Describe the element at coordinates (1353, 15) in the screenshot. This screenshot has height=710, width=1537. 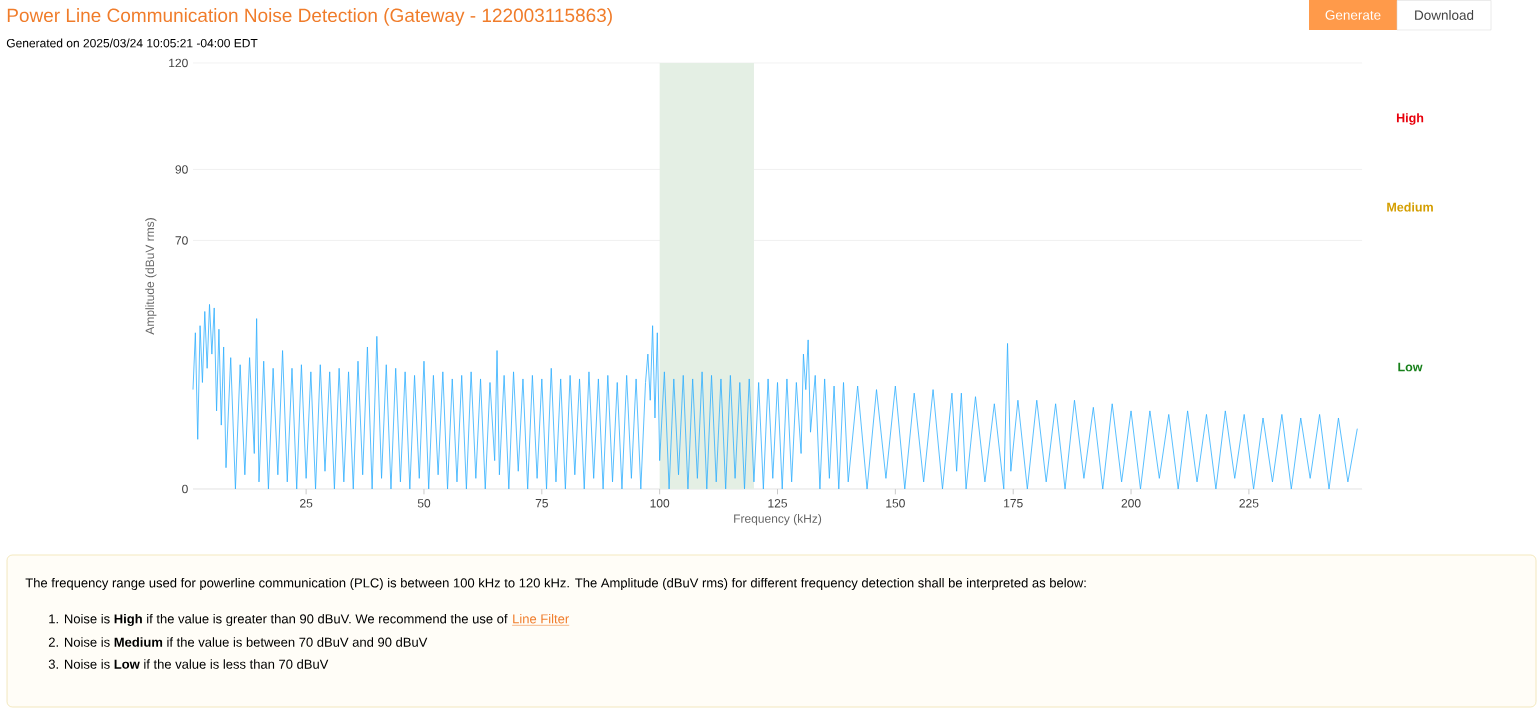
I see `text: Generate` at that location.